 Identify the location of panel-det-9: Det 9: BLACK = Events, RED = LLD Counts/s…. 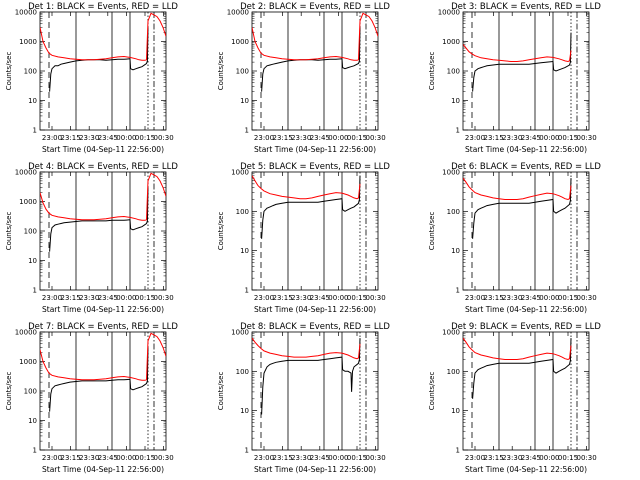
(514, 398).